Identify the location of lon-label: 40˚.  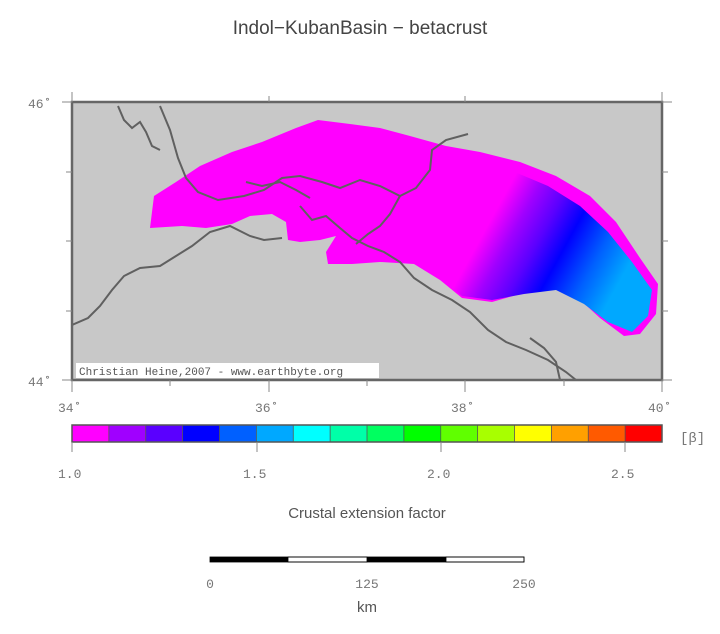
(659, 408).